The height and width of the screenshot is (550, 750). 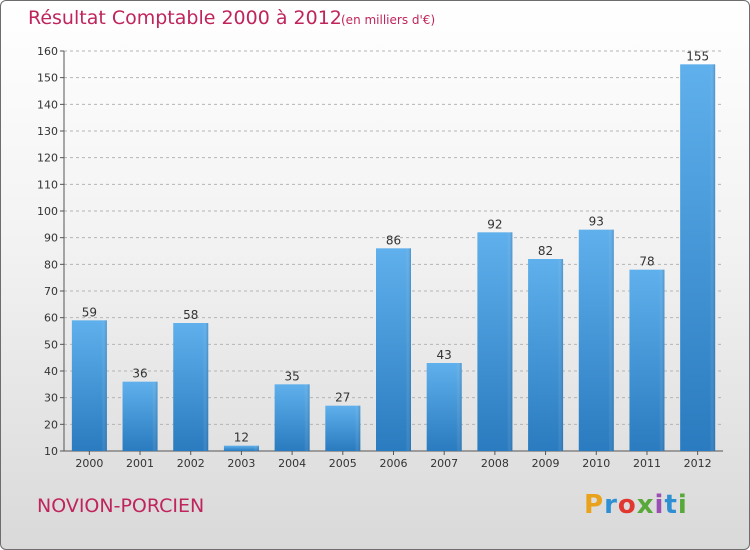 What do you see at coordinates (697, 56) in the screenshot?
I see `bar-value-label: 155` at bounding box center [697, 56].